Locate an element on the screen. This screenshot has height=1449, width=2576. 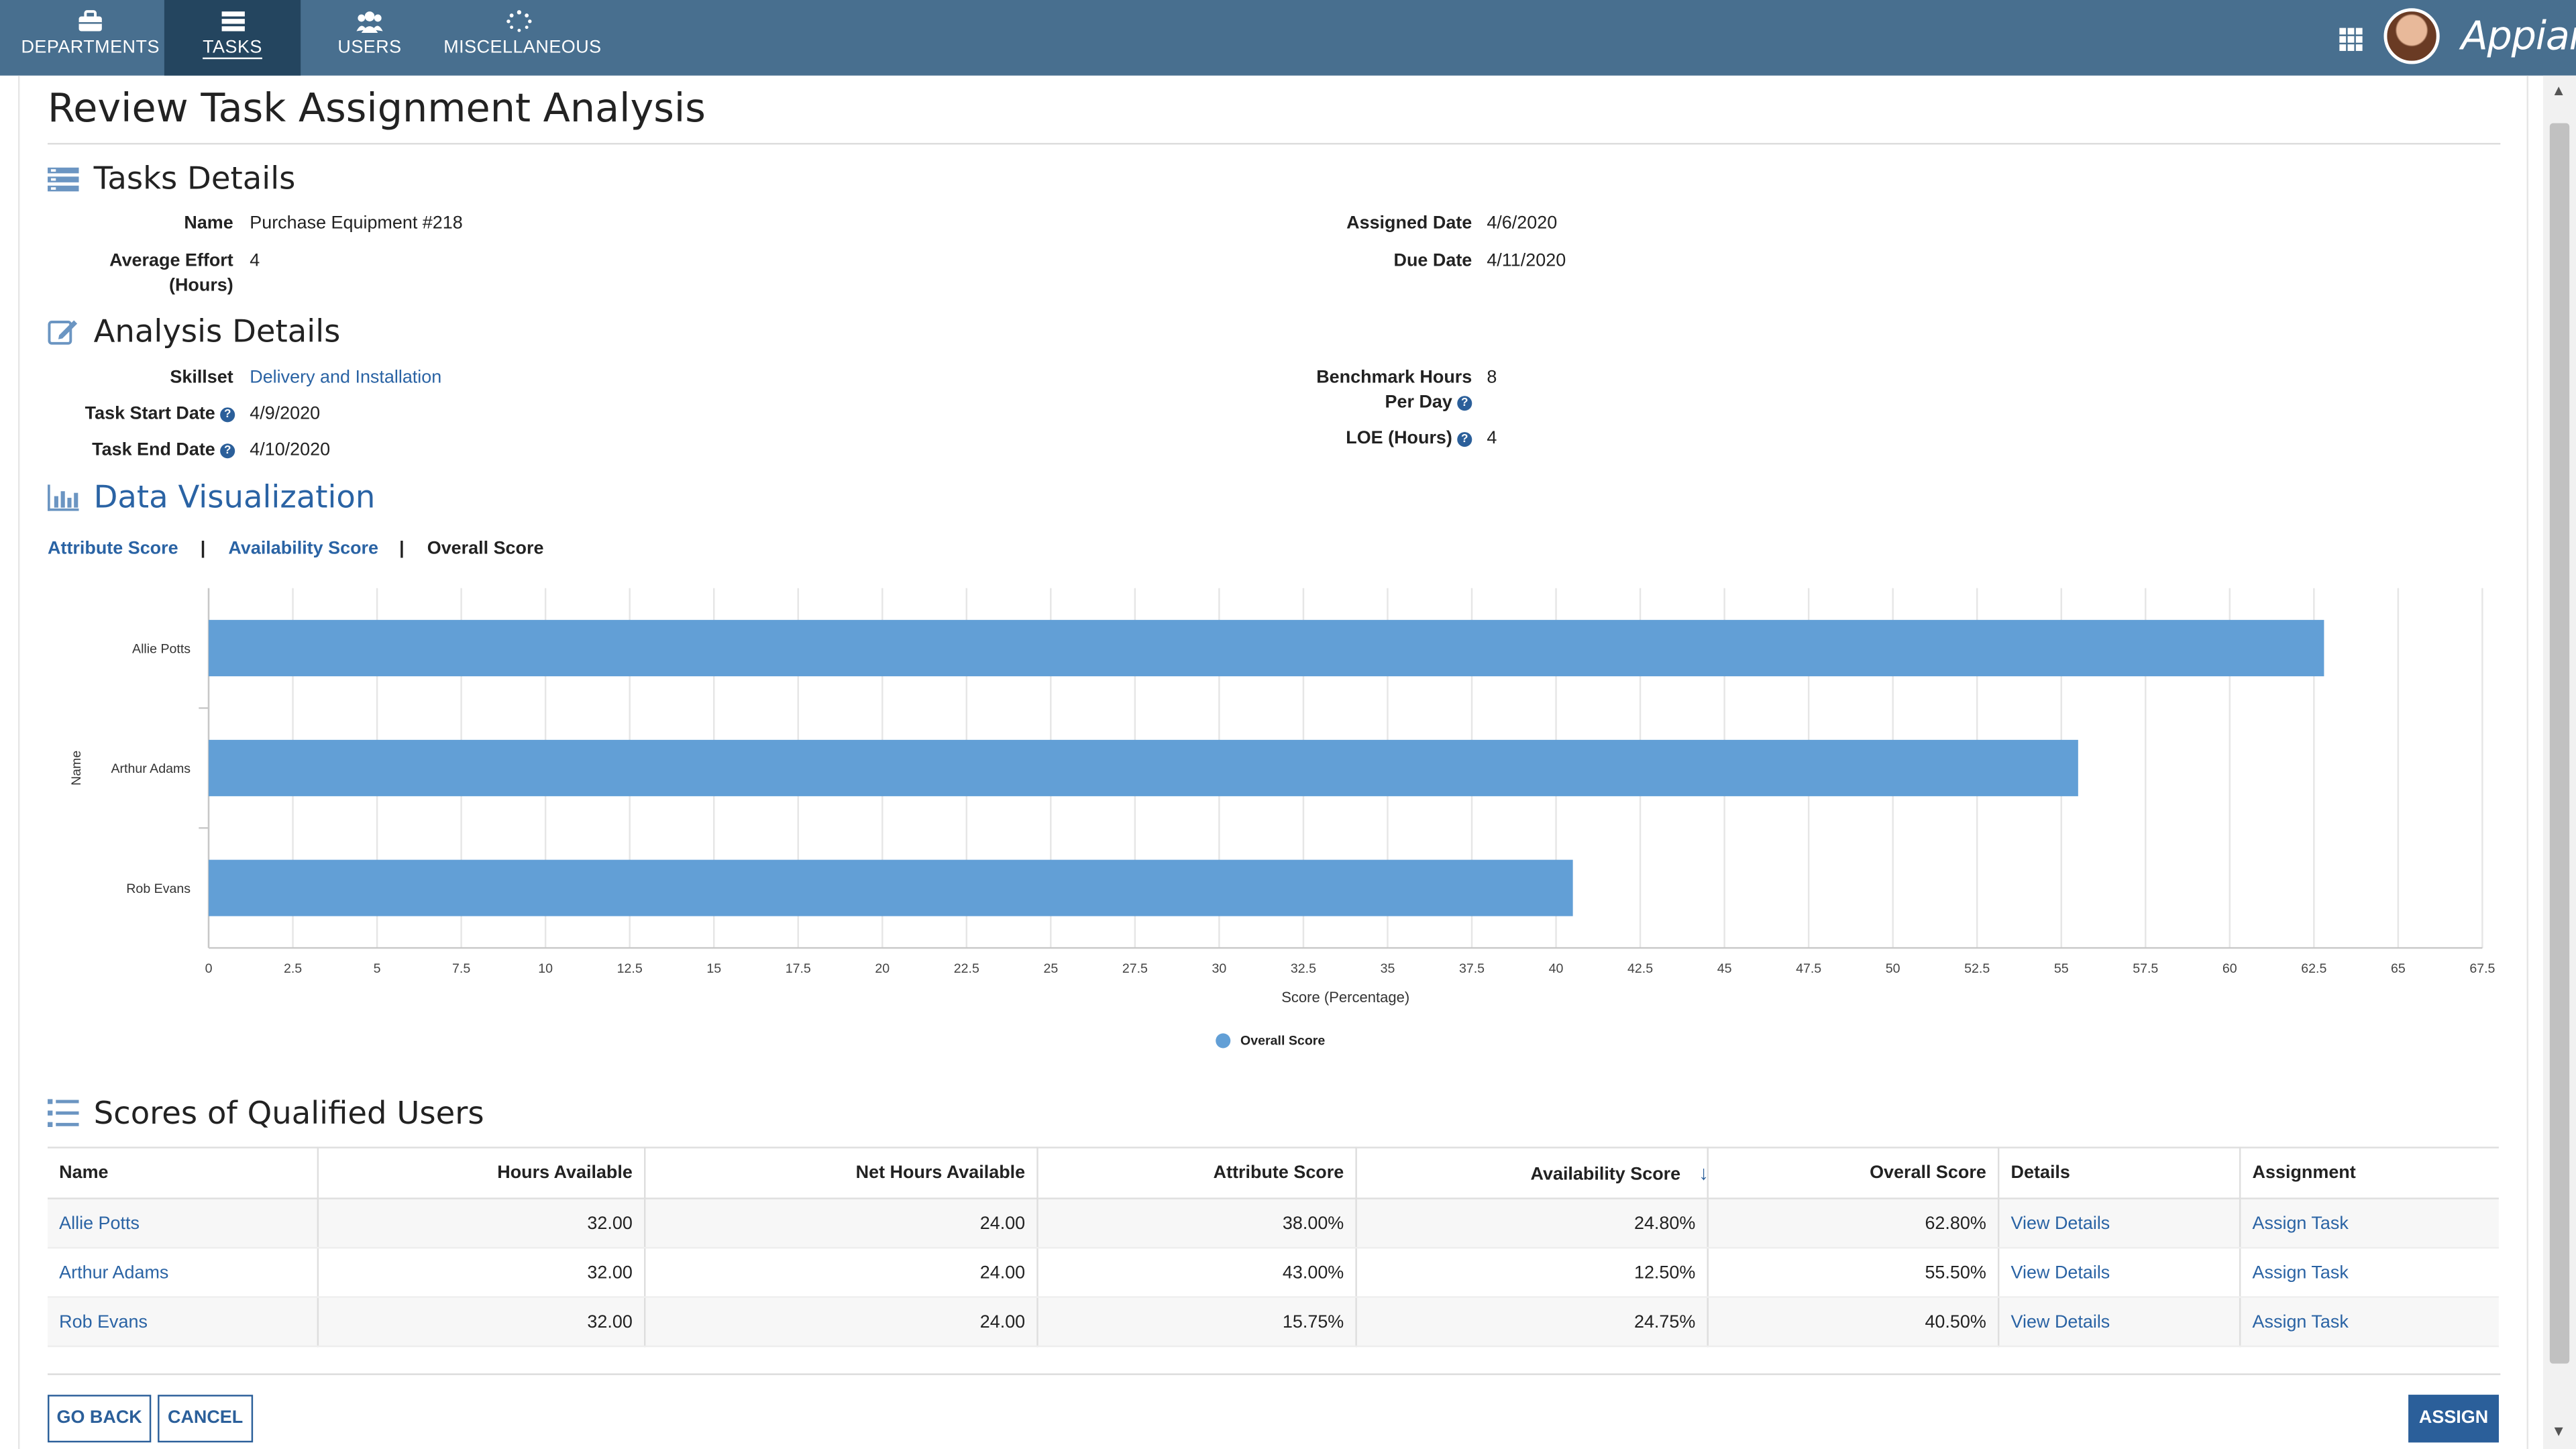
x-tick-label: 42.5 is located at coordinates (1640, 968).